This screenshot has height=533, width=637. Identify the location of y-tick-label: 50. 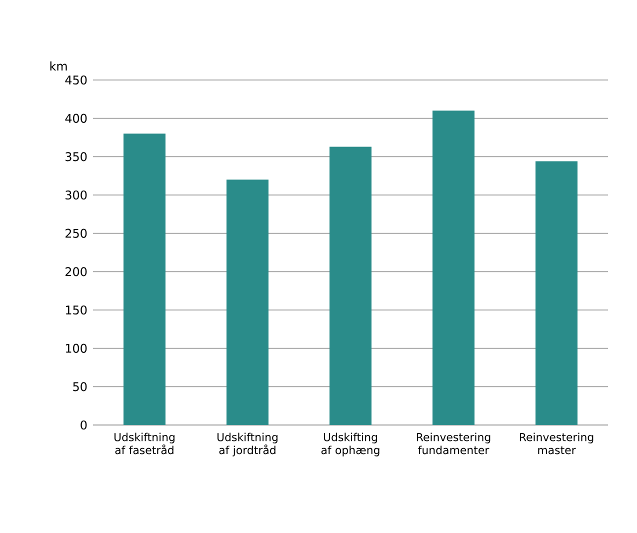
(80, 387).